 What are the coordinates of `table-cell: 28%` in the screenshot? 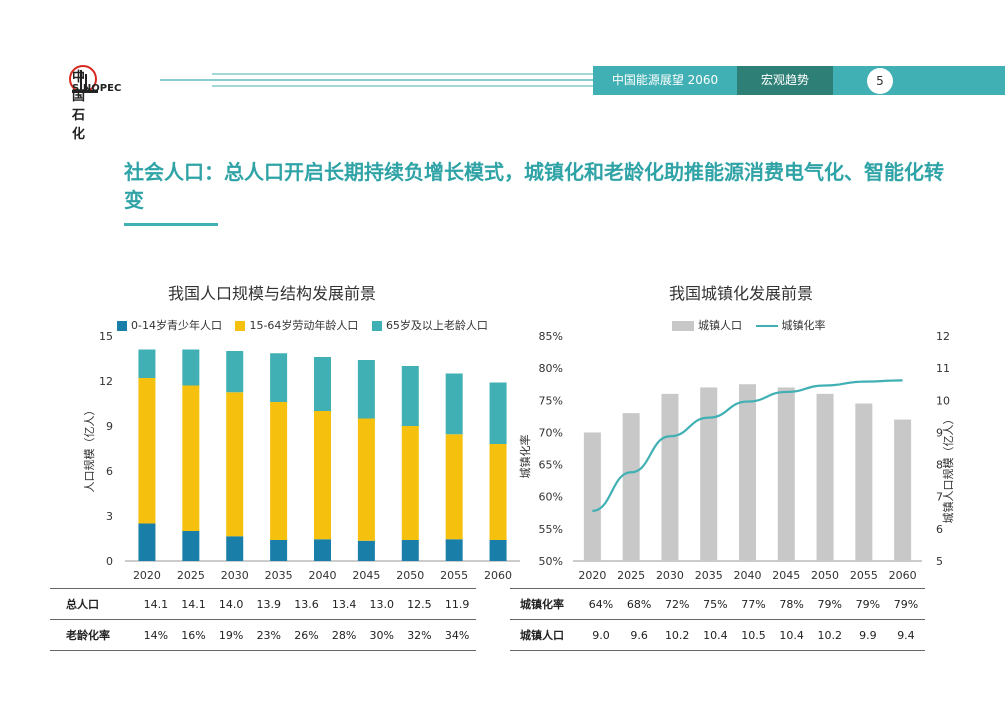 It's located at (344, 635).